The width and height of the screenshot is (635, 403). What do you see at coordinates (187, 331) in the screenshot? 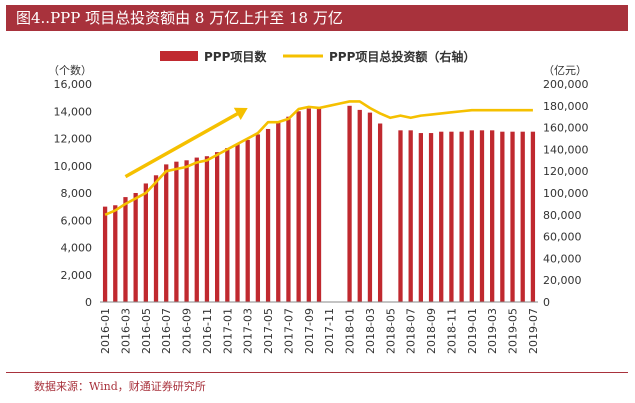
I see `x-tick-label: 2016-09` at bounding box center [187, 331].